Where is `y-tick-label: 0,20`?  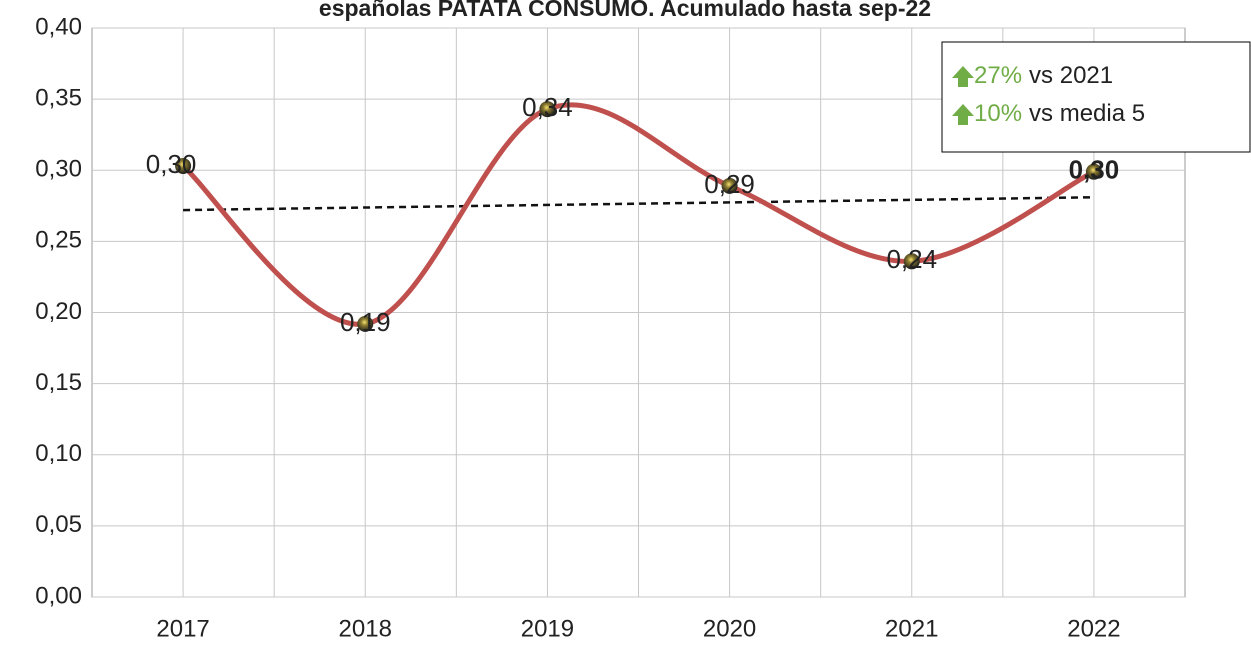 y-tick-label: 0,20 is located at coordinates (58, 311).